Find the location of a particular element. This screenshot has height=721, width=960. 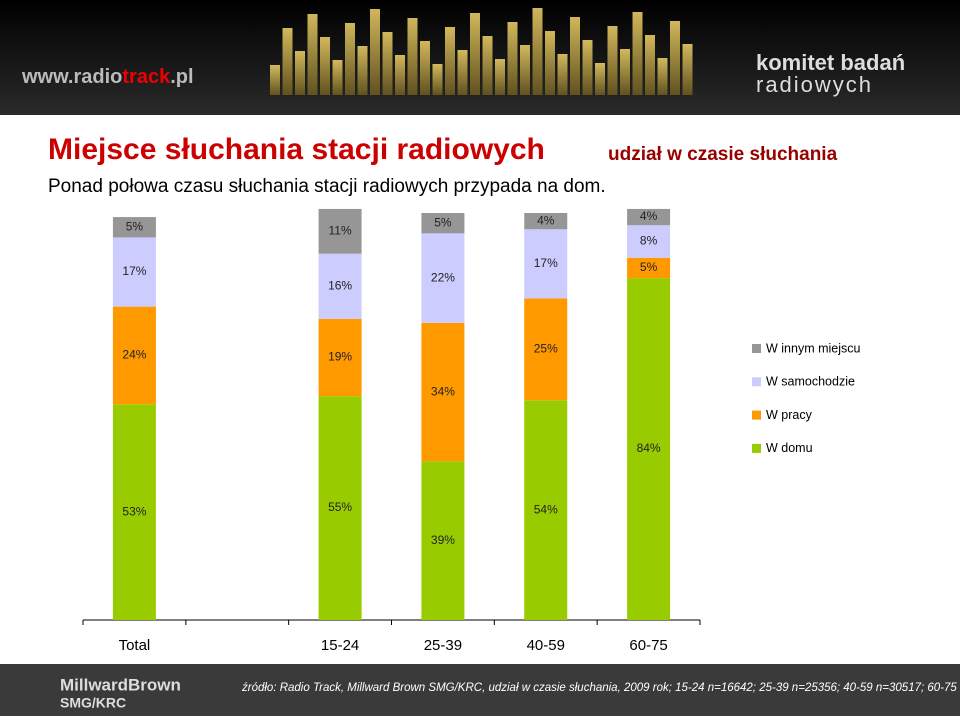

legend-label: W samochodzie is located at coordinates (810, 382).